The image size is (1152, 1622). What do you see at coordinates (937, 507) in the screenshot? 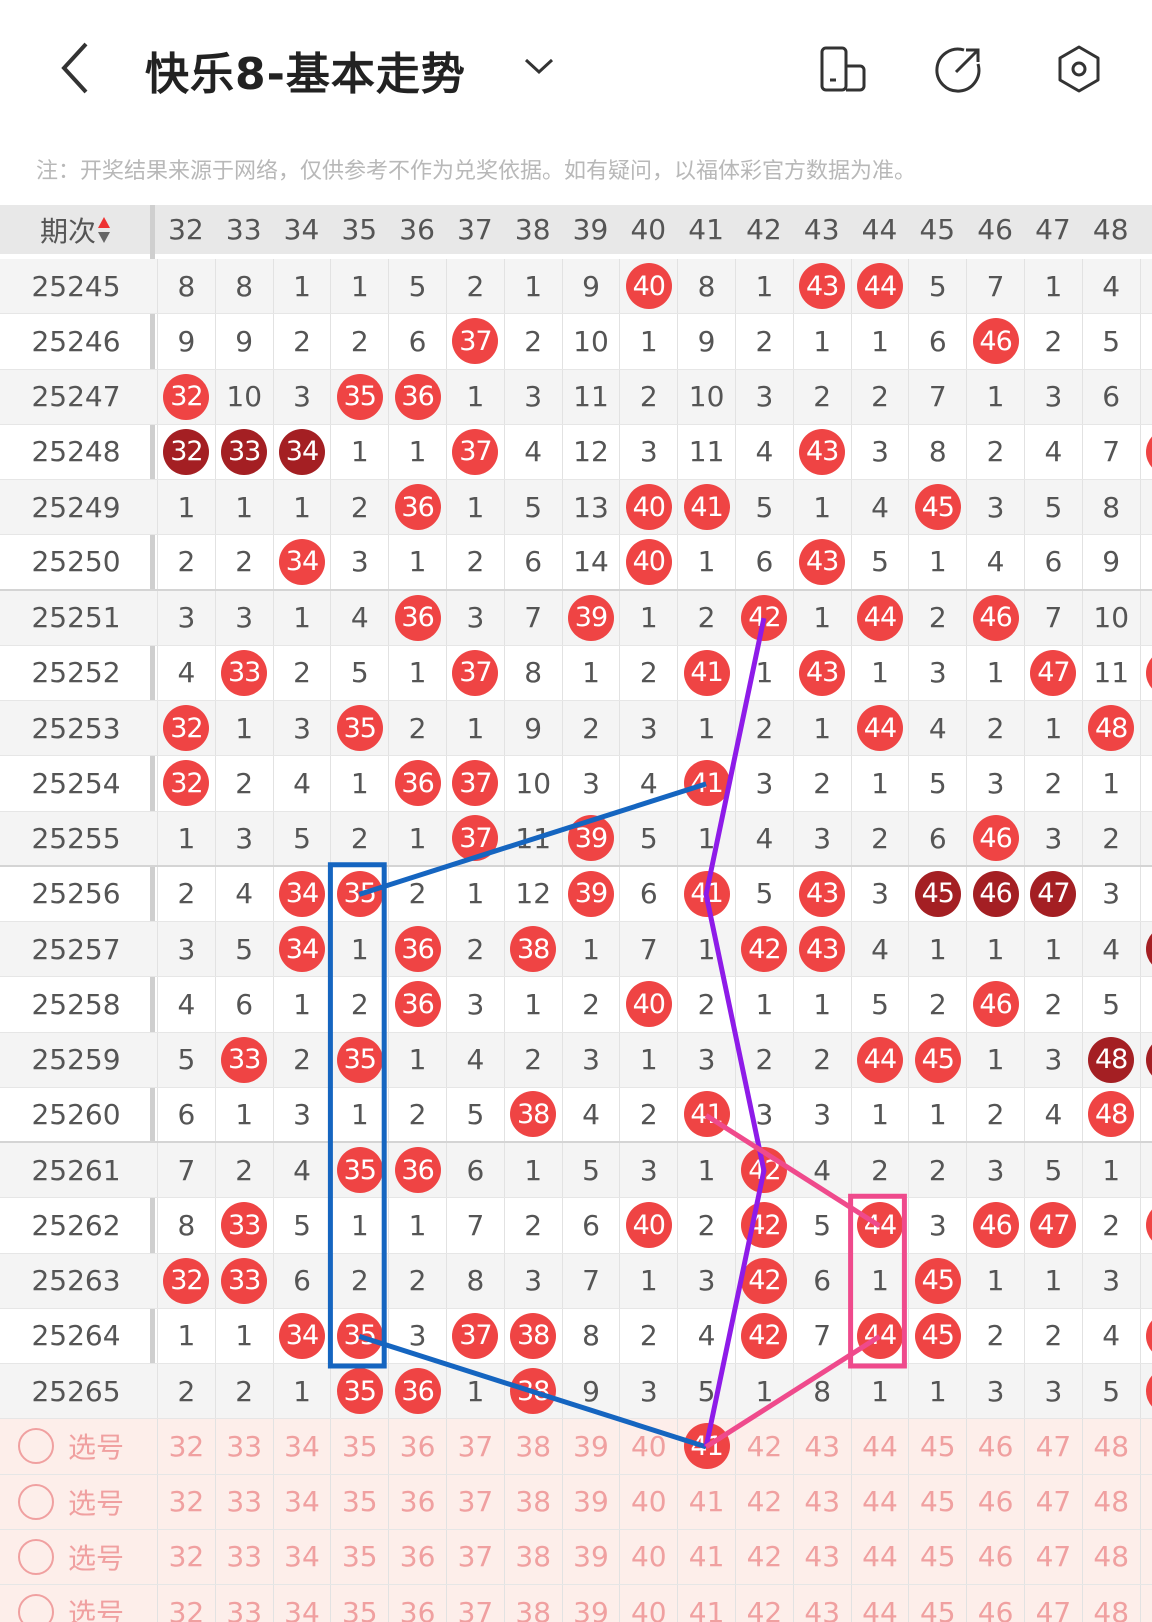
I see `cell-45: 45` at bounding box center [937, 507].